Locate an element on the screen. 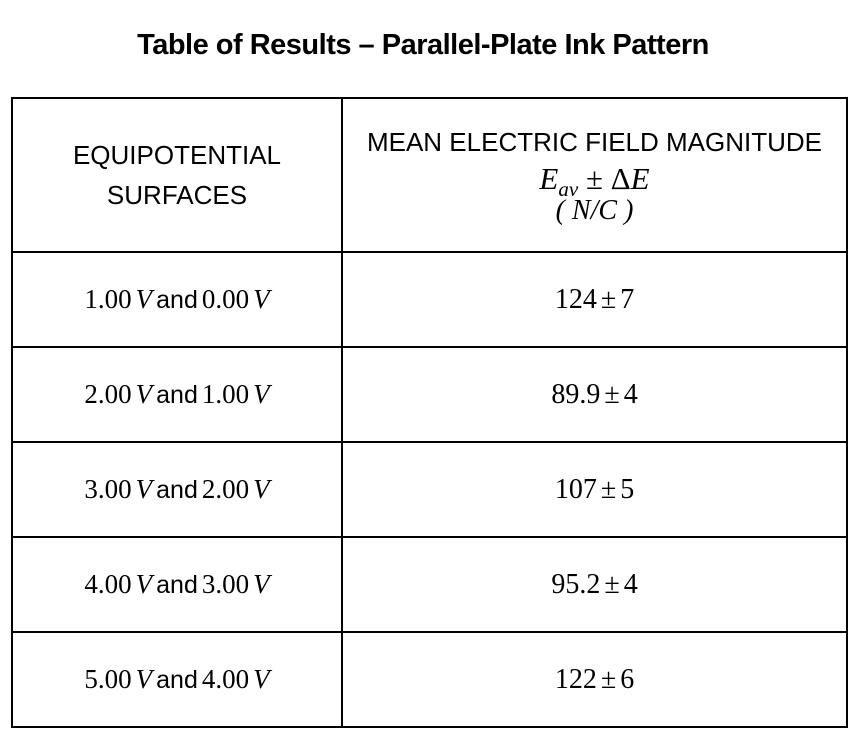 The width and height of the screenshot is (868, 752). equipotential-cell: 1.00 V and 0.00 V is located at coordinates (177, 299).